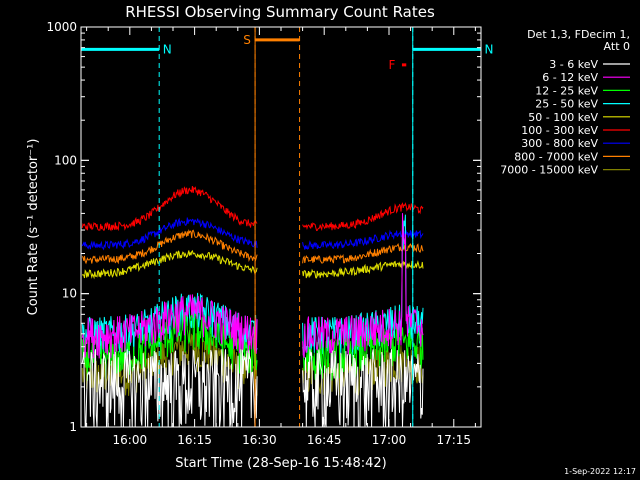  Describe the element at coordinates (194, 440) in the screenshot. I see `x-tick-label: 16:15` at that location.